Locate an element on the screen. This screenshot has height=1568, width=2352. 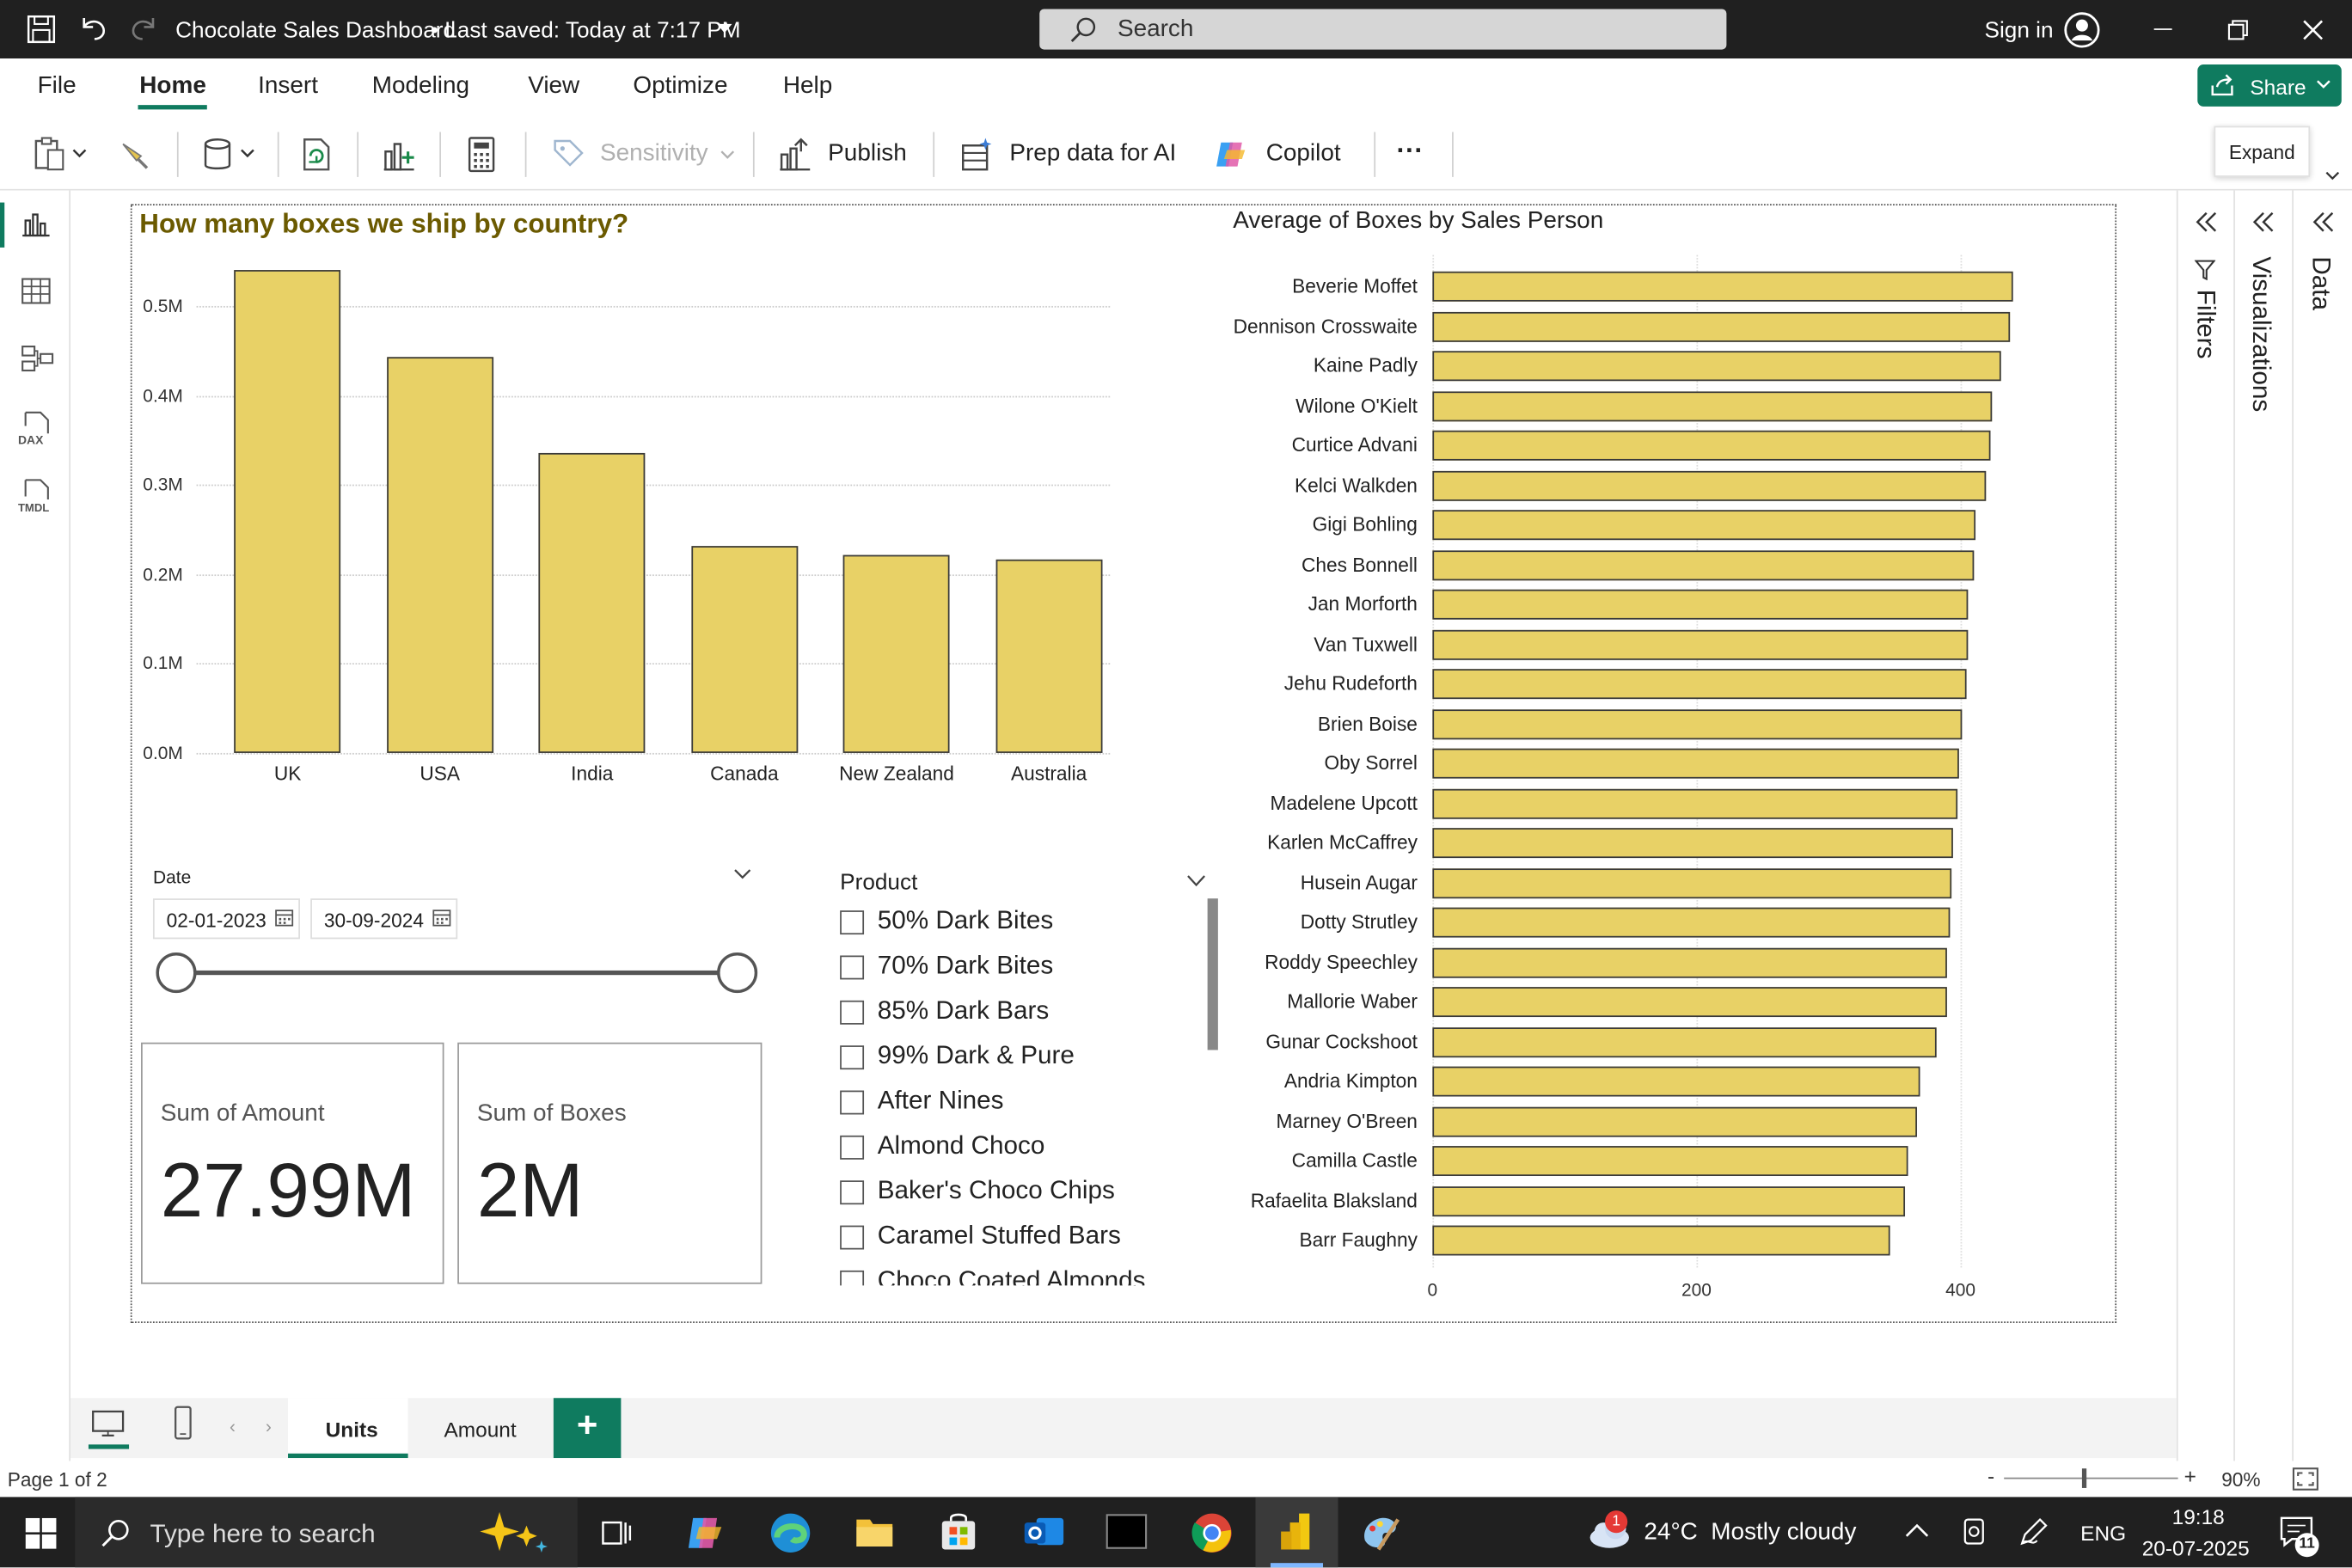
desktop-layout-icon is located at coordinates (108, 1423).